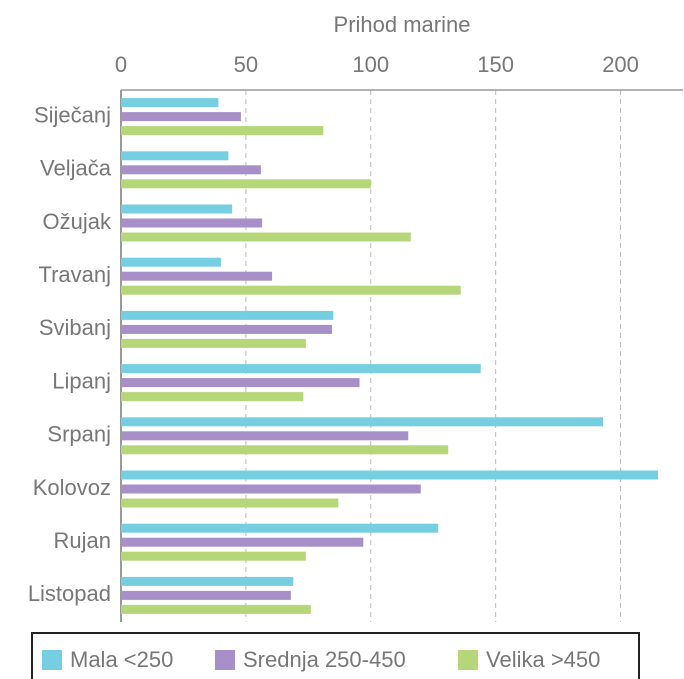 The image size is (684, 679). What do you see at coordinates (121, 659) in the screenshot?
I see `legend-label: Mala <250` at bounding box center [121, 659].